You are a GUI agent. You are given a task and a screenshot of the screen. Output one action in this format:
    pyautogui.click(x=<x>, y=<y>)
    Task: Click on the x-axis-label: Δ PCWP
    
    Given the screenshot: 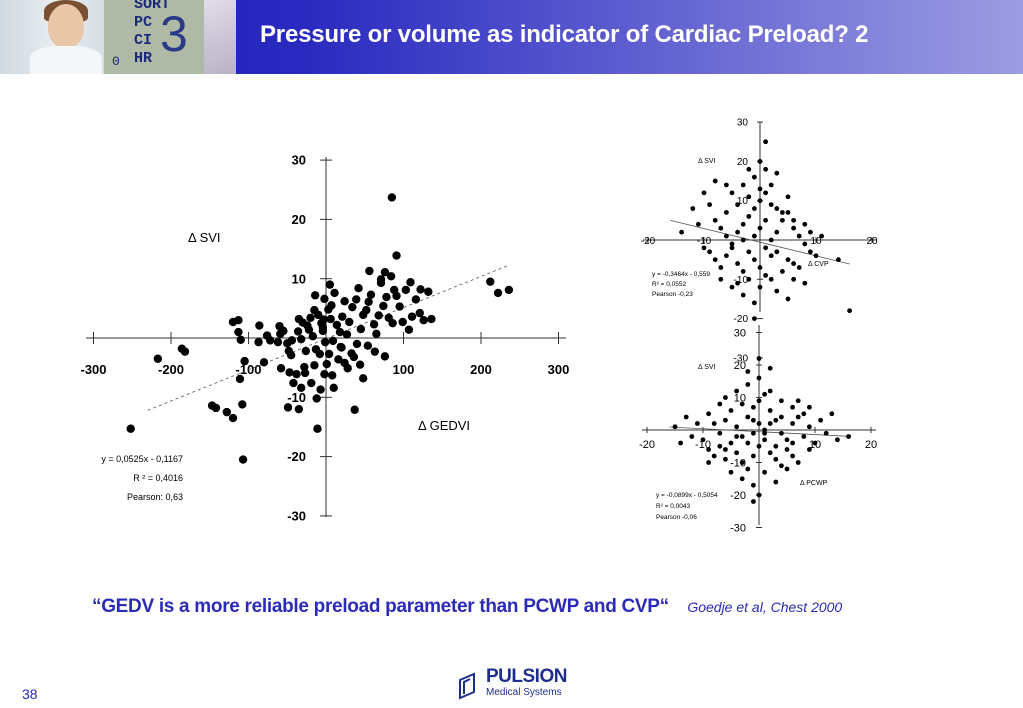 What is the action you would take?
    pyautogui.click(x=814, y=483)
    